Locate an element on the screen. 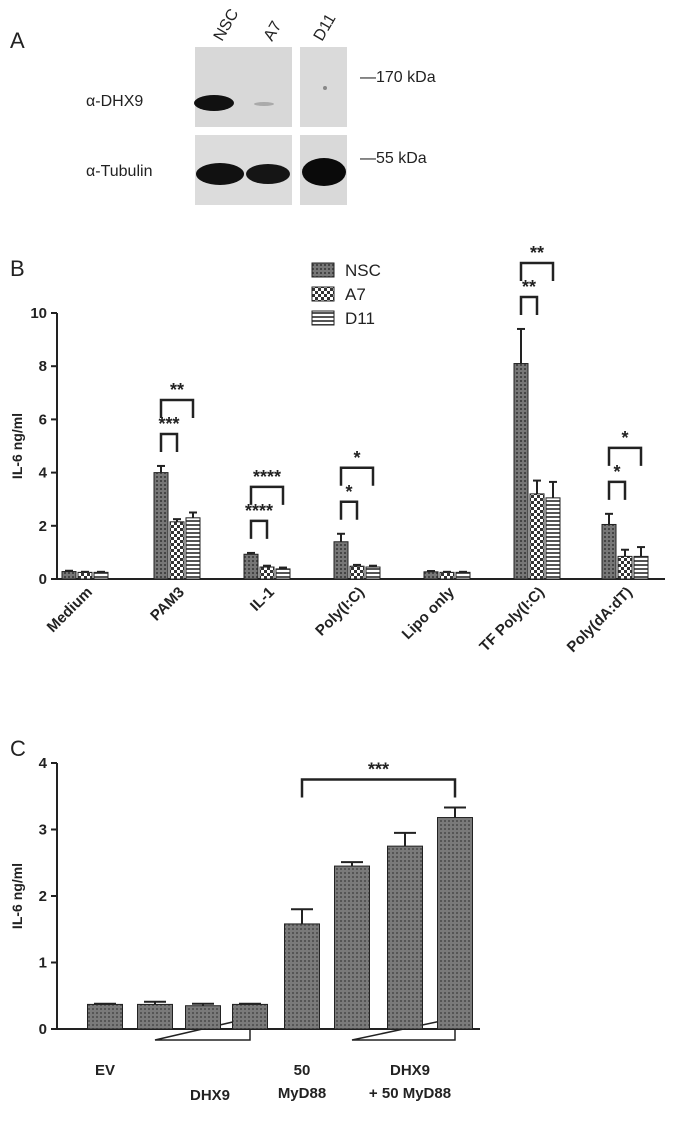 Image resolution: width=693 pixels, height=1140 pixels. x-group-label: + 50 MyD88 is located at coordinates (410, 1093).